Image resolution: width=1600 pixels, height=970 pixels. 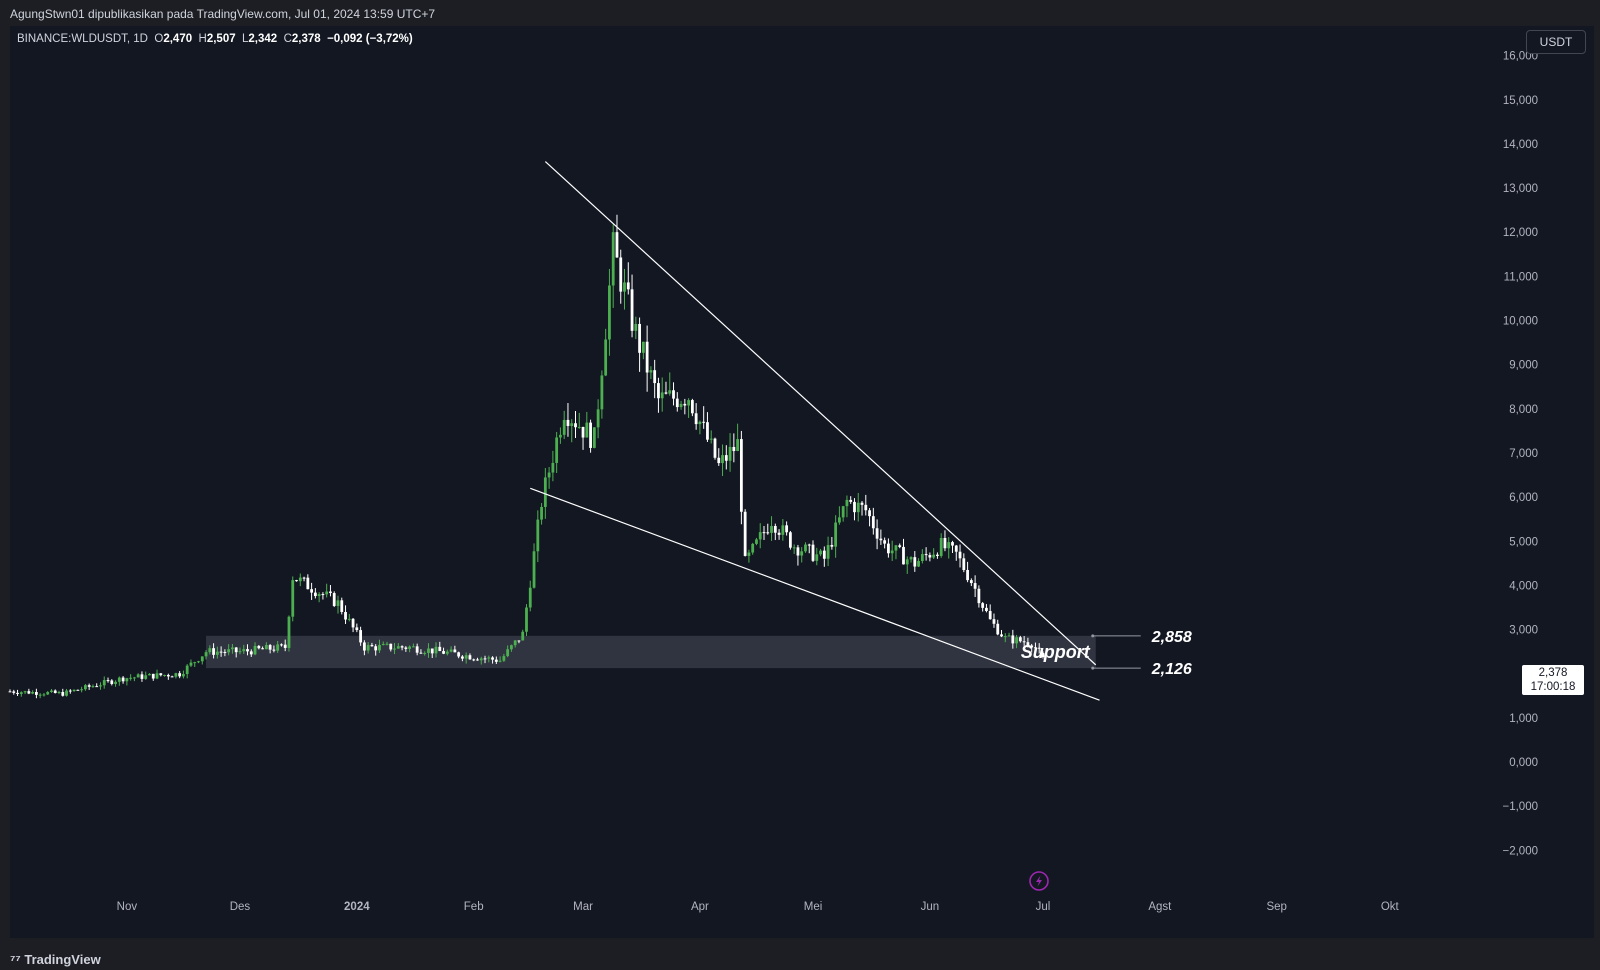 I want to click on tradingview-logo: ⁷⁷ TradingView, so click(x=55, y=959).